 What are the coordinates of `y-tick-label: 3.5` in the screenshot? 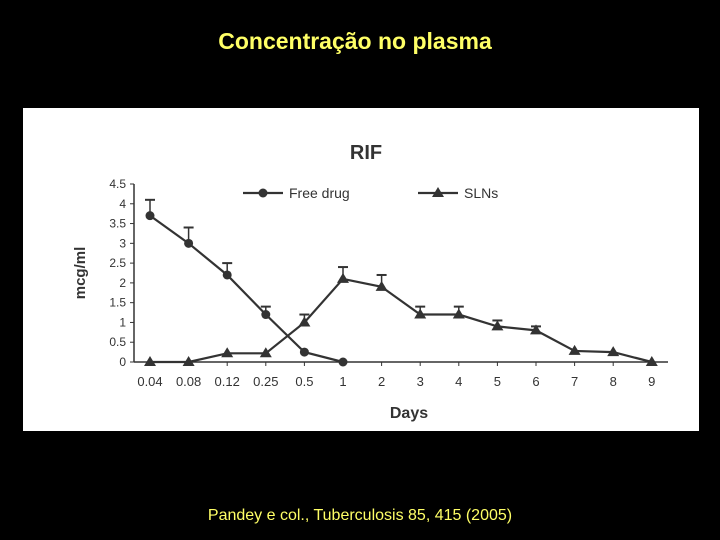 It's located at (117, 224).